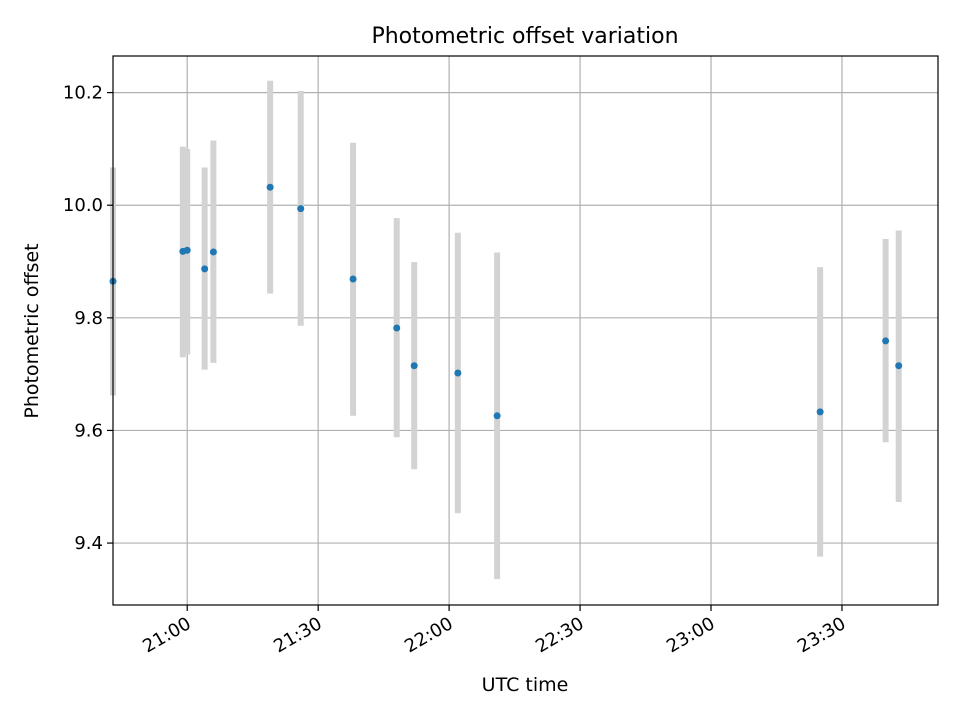 The width and height of the screenshot is (960, 724). What do you see at coordinates (88, 318) in the screenshot?
I see `y-tick-label: 9.8` at bounding box center [88, 318].